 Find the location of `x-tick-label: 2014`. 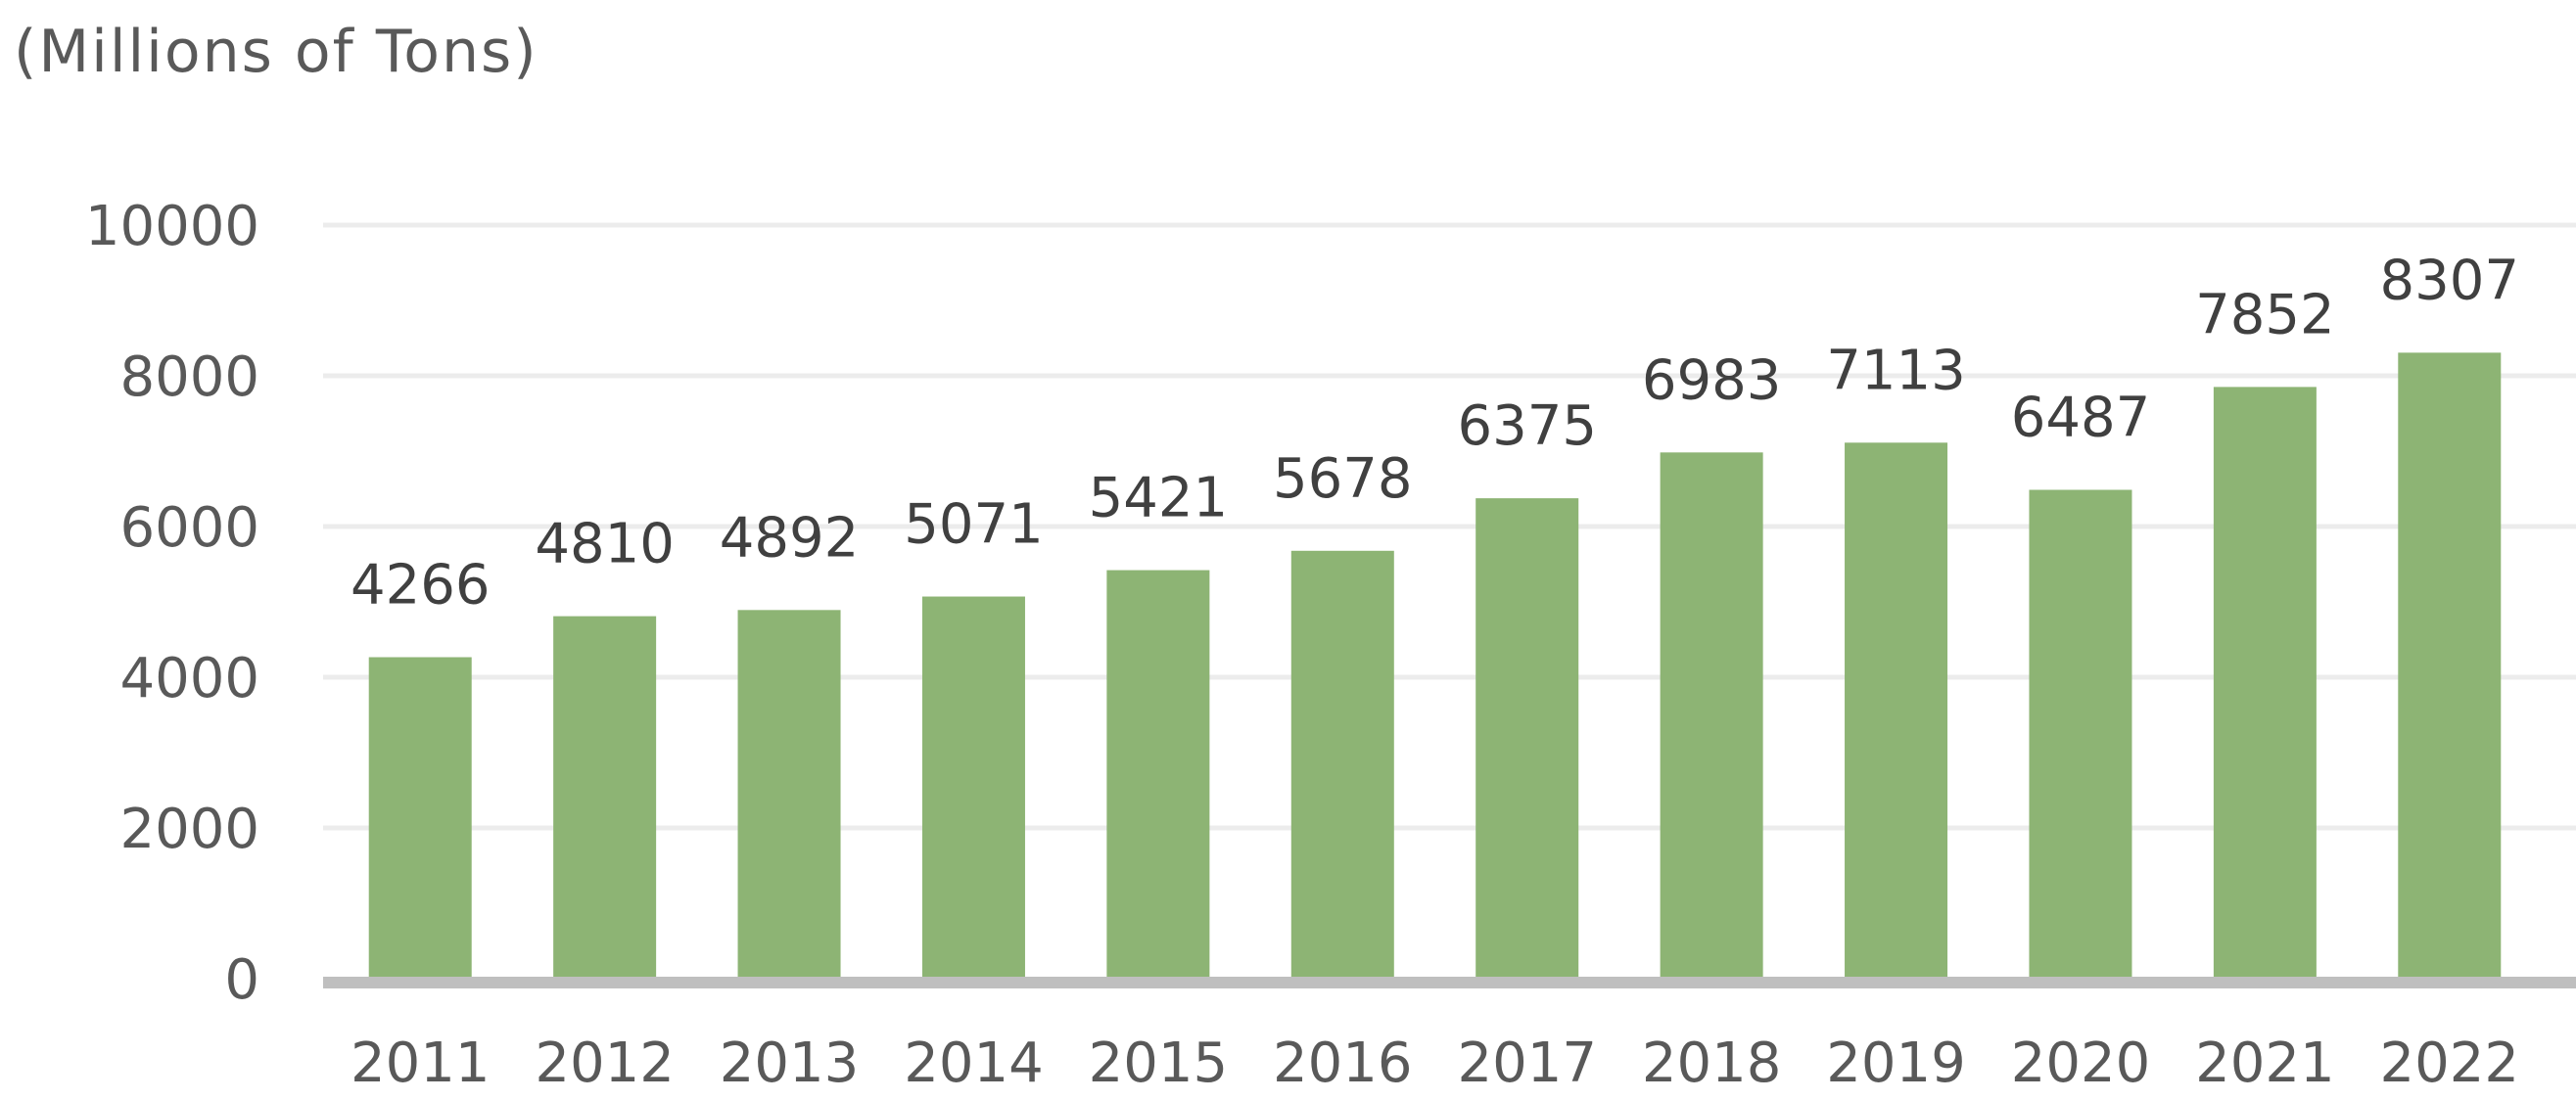

x-tick-label: 2014 is located at coordinates (974, 1064).